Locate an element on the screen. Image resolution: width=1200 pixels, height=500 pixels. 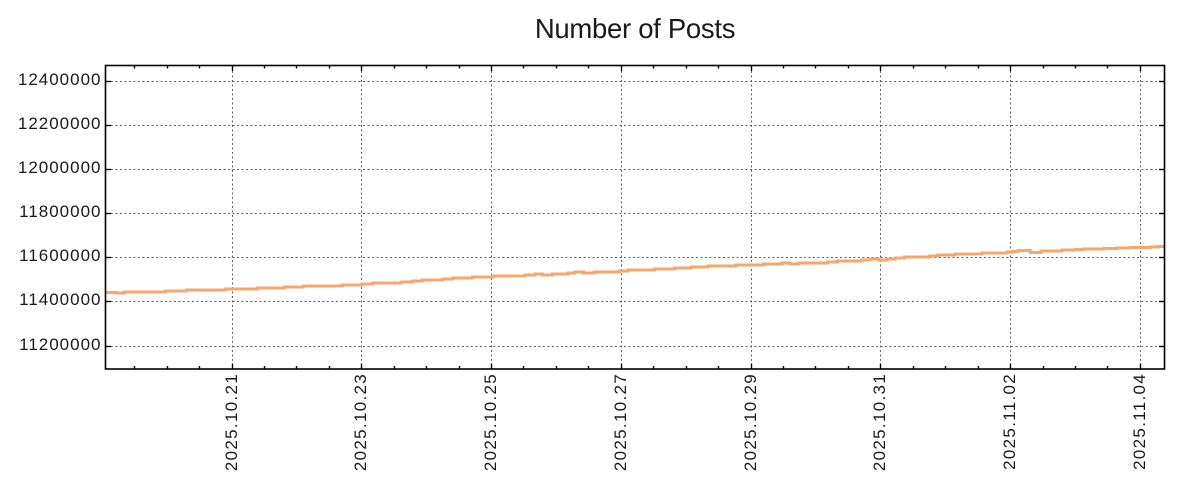
svg-text: 2025.10.31 is located at coordinates (879, 422).